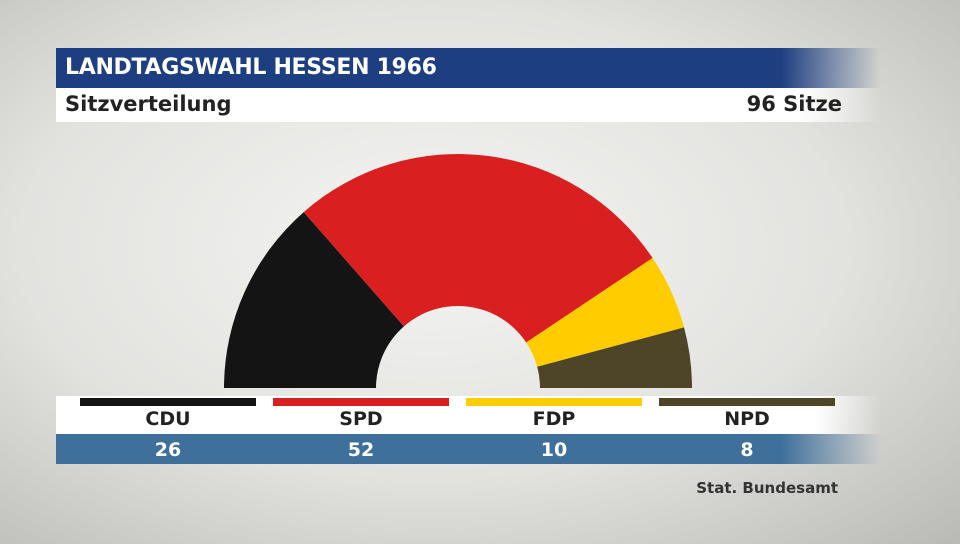 Image resolution: width=960 pixels, height=544 pixels. What do you see at coordinates (468, 68) in the screenshot?
I see `title-bar: LANDTAGSWAHL HESSEN 1966` at bounding box center [468, 68].